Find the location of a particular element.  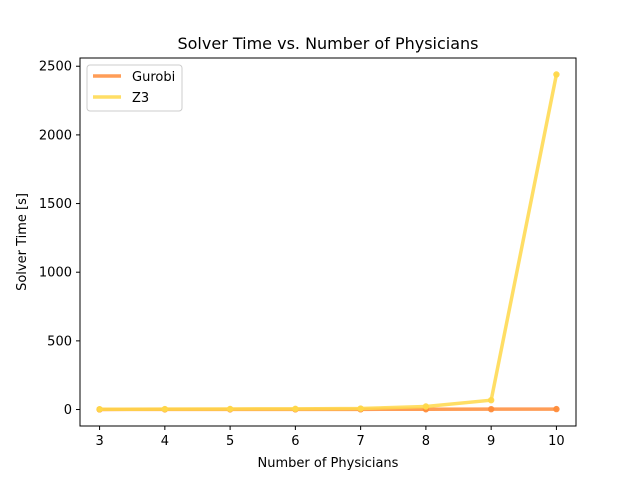

legend: Gurobi Z3 is located at coordinates (134, 88).